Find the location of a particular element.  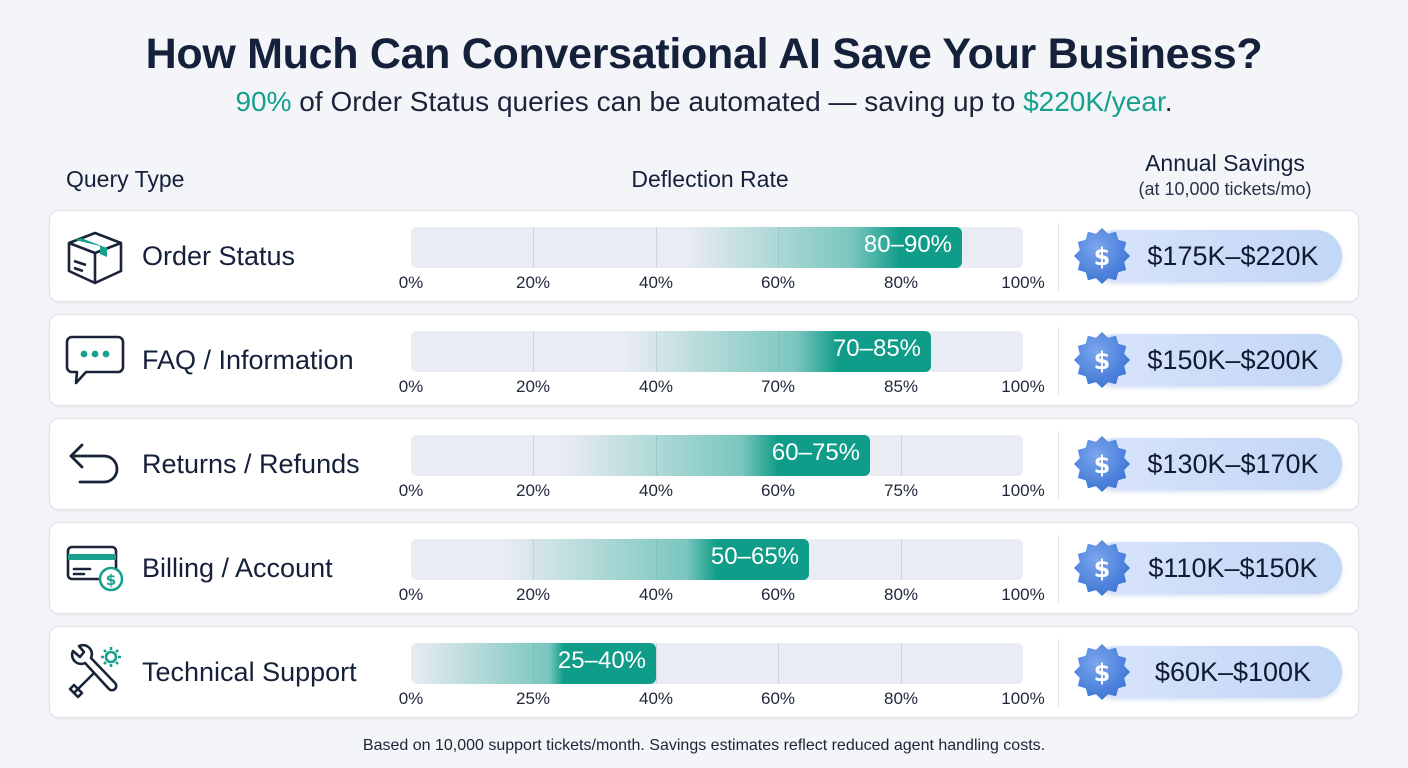

deflection-track: 60–75% is located at coordinates (717, 455).